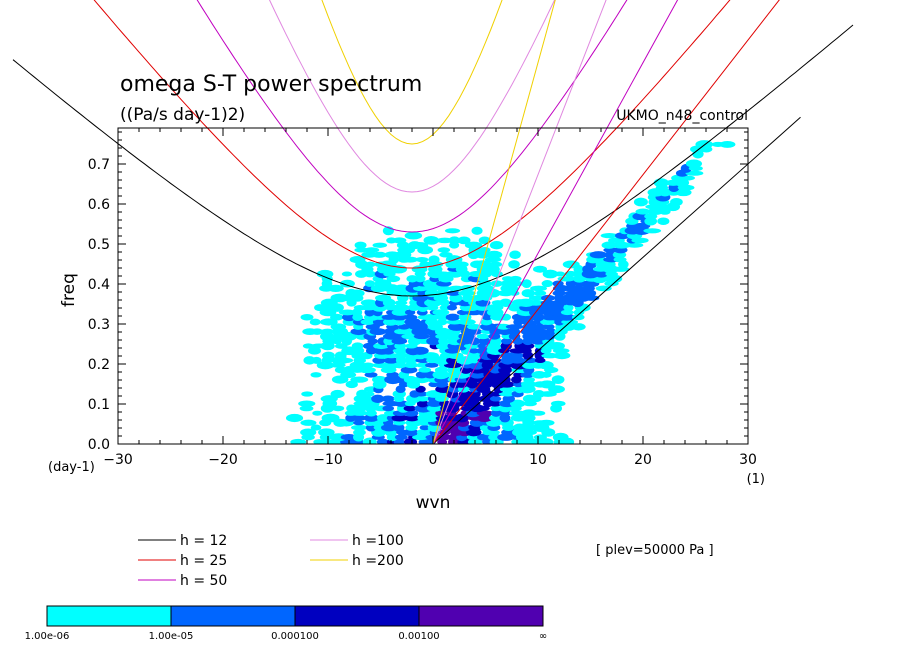 The width and height of the screenshot is (904, 654). Describe the element at coordinates (378, 541) in the screenshot. I see `legend-entry: h =100` at that location.